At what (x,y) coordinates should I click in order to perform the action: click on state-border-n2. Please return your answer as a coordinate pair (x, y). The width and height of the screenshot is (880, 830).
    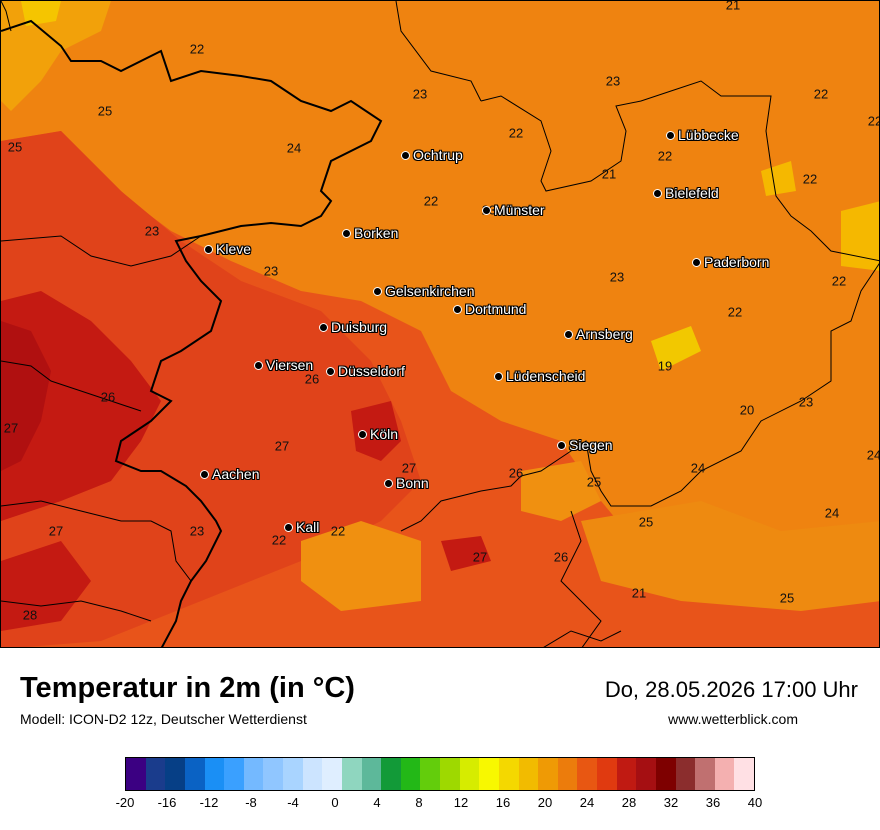
    Looking at the image, I should click on (438, 51).